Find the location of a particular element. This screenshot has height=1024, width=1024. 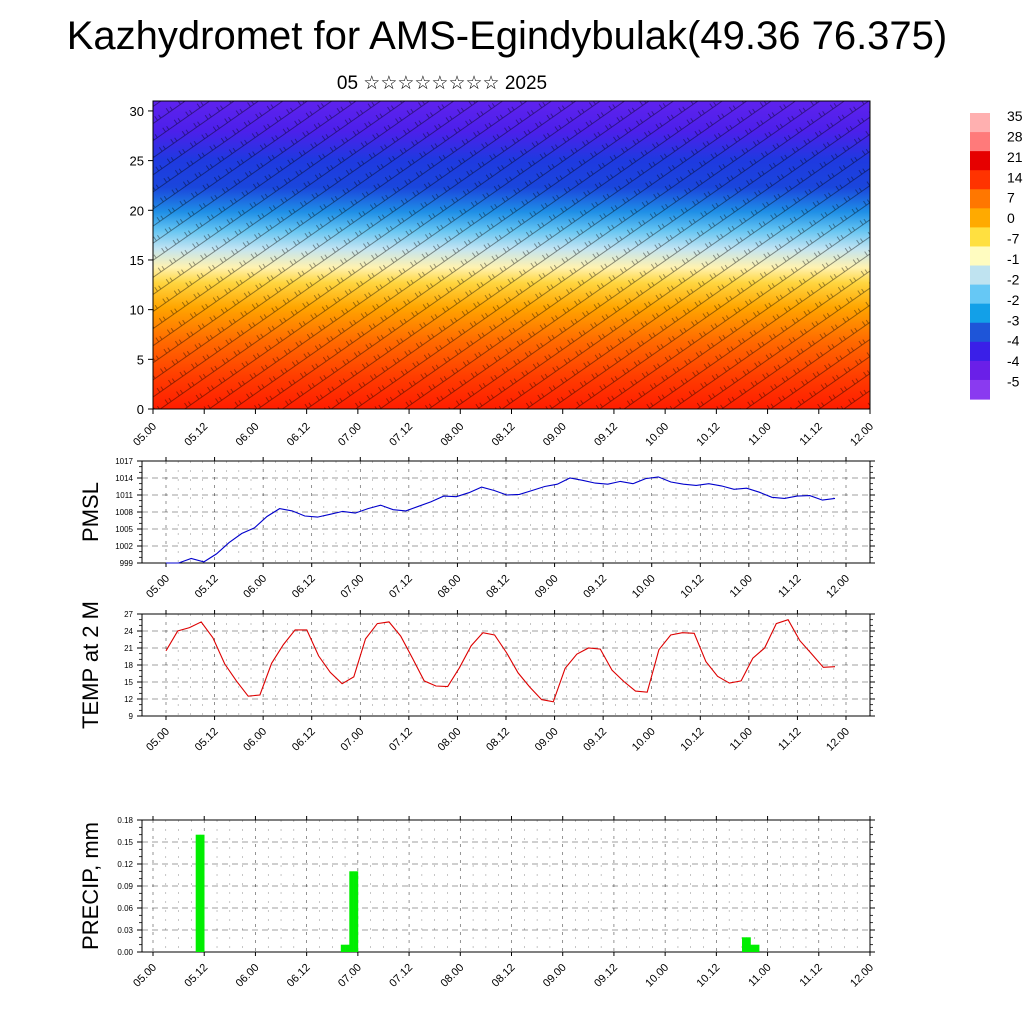

heatmap-x-tick-label: 07.00 is located at coordinates (350, 435).